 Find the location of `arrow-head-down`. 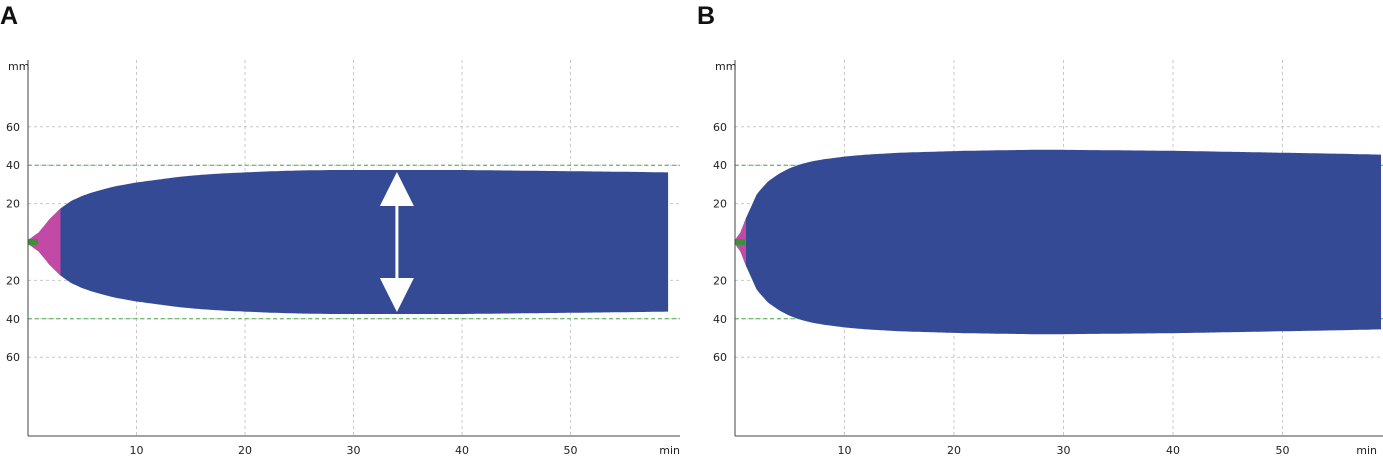

arrow-head-down is located at coordinates (396, 295).